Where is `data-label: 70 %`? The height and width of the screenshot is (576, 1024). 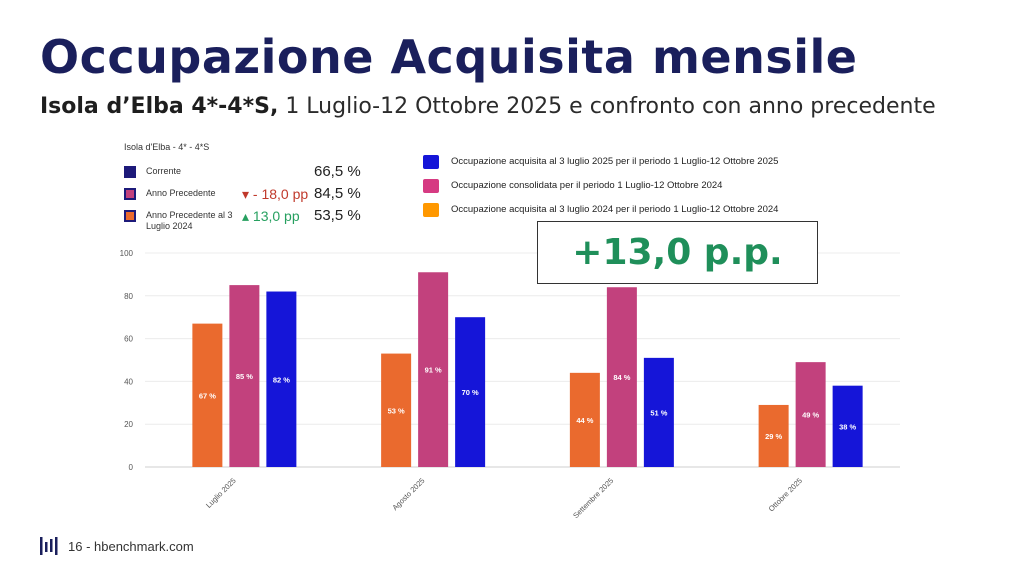
data-label: 70 % is located at coordinates (470, 392).